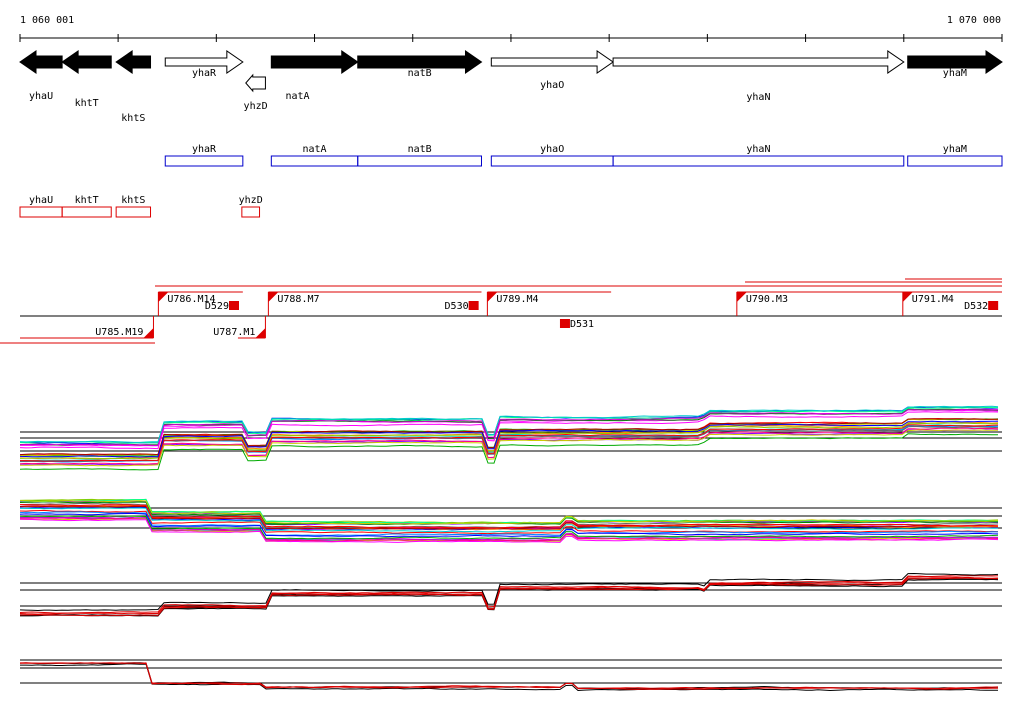 Image resolution: width=1024 pixels, height=714 pixels. I want to click on breakpoint-D531, so click(564, 323).